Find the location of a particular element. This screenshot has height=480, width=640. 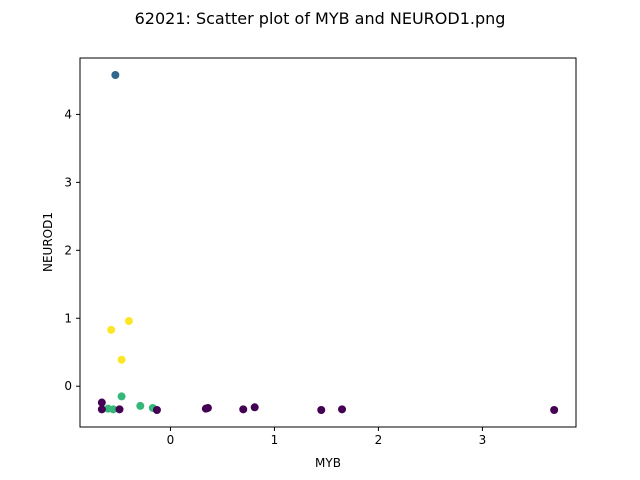

y-tick-label: 4 is located at coordinates (68, 114).